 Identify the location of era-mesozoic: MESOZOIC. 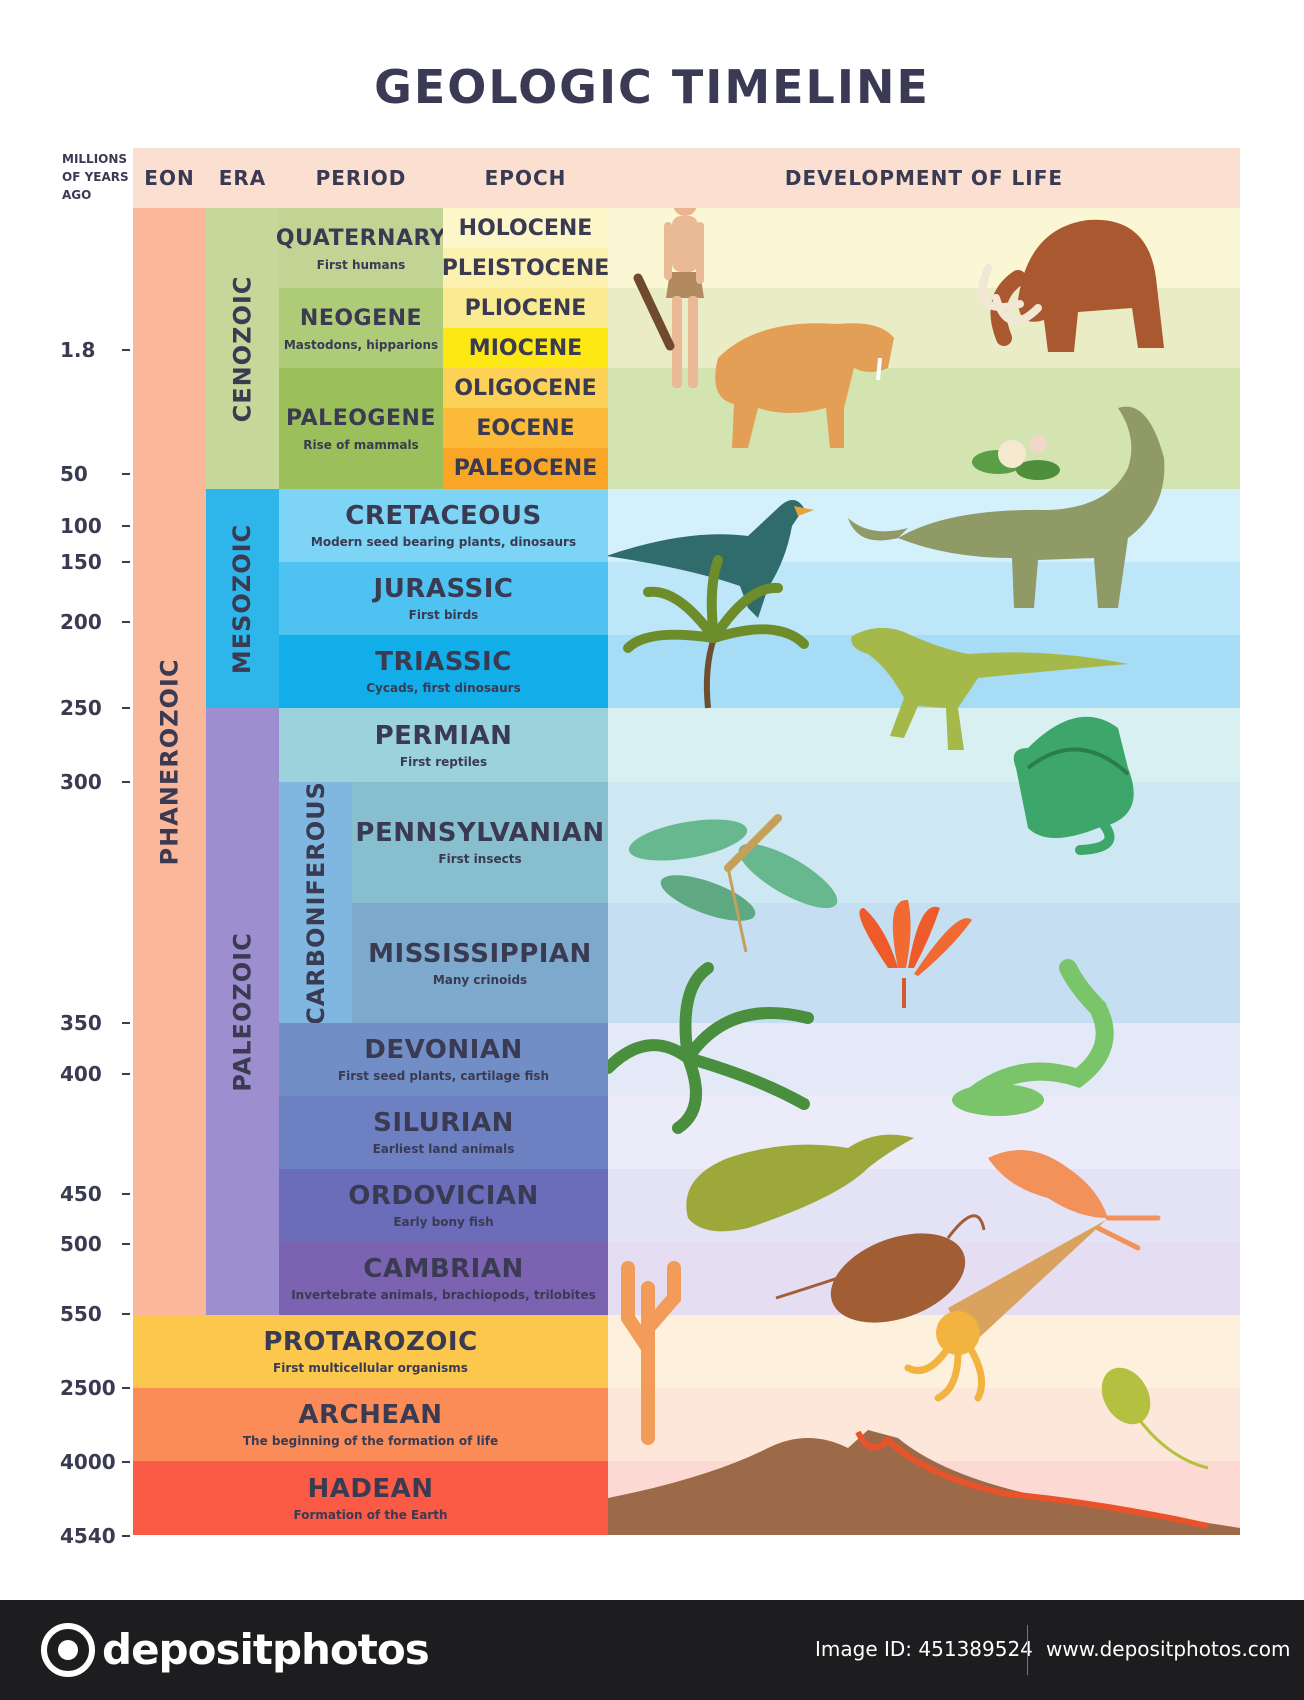
(242, 598).